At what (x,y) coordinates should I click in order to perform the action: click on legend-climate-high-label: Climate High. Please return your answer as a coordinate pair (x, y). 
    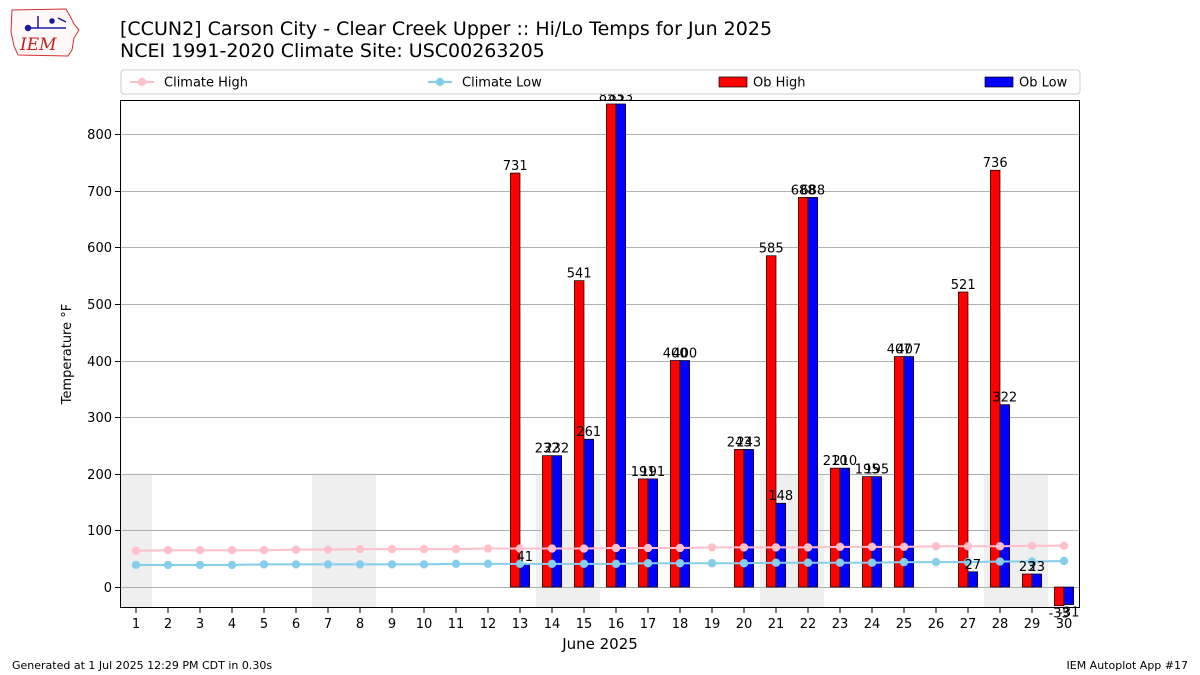
    Looking at the image, I should click on (206, 83).